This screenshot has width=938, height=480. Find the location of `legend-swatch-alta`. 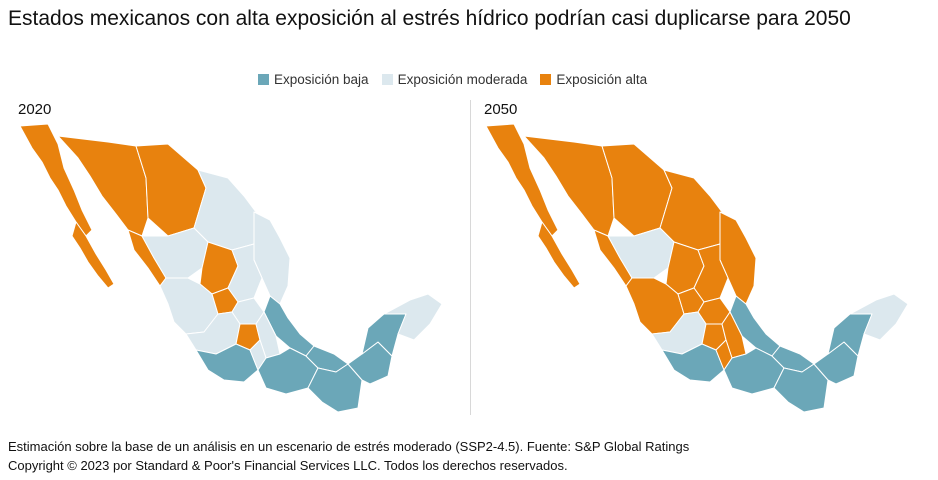

legend-swatch-alta is located at coordinates (546, 79).